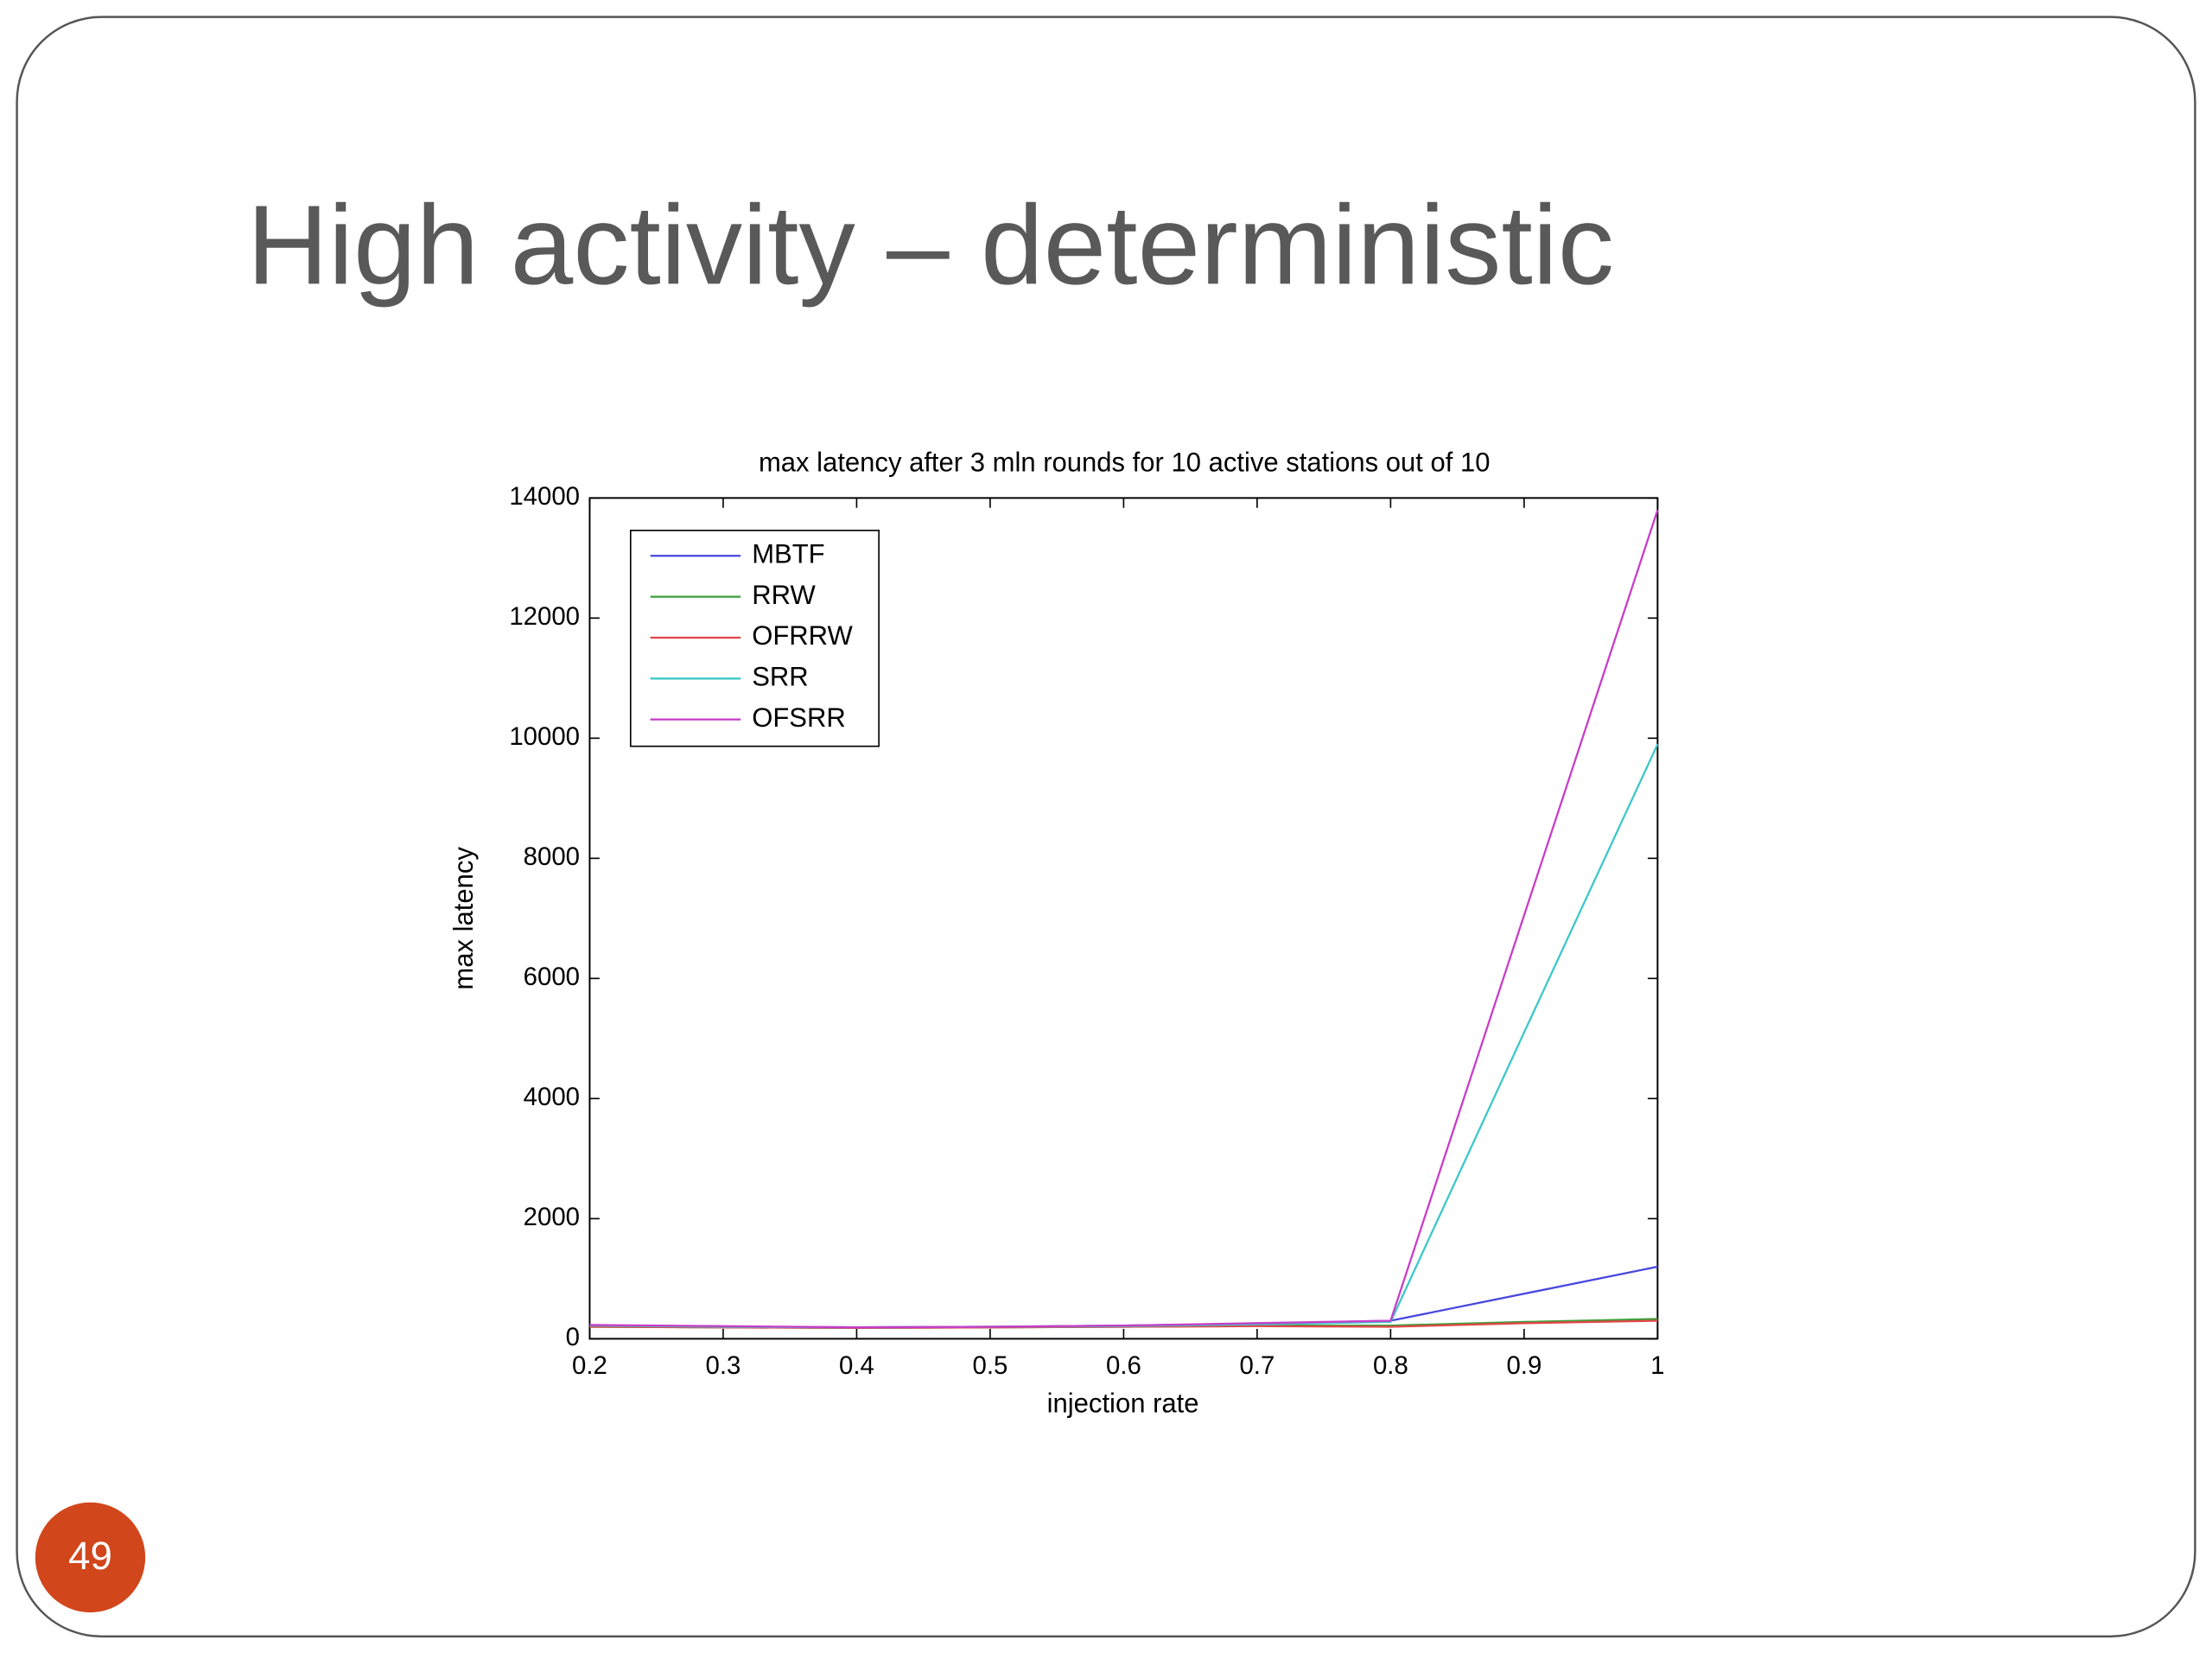 The height and width of the screenshot is (1659, 2212). I want to click on x-tick-label: 0.7, so click(1256, 1365).